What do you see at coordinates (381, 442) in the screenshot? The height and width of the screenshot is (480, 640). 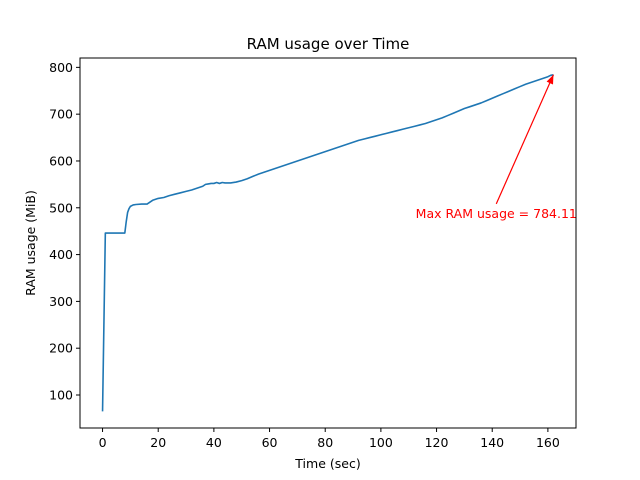 I see `x-tick-label: 100` at bounding box center [381, 442].